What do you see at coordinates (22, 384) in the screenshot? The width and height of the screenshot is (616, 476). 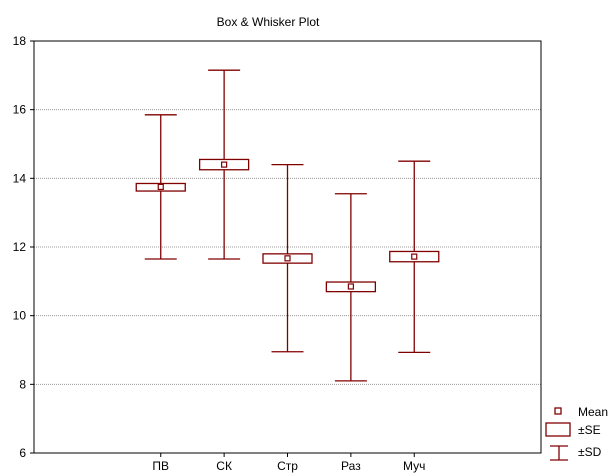 I see `y-tick-label-8: 8` at bounding box center [22, 384].